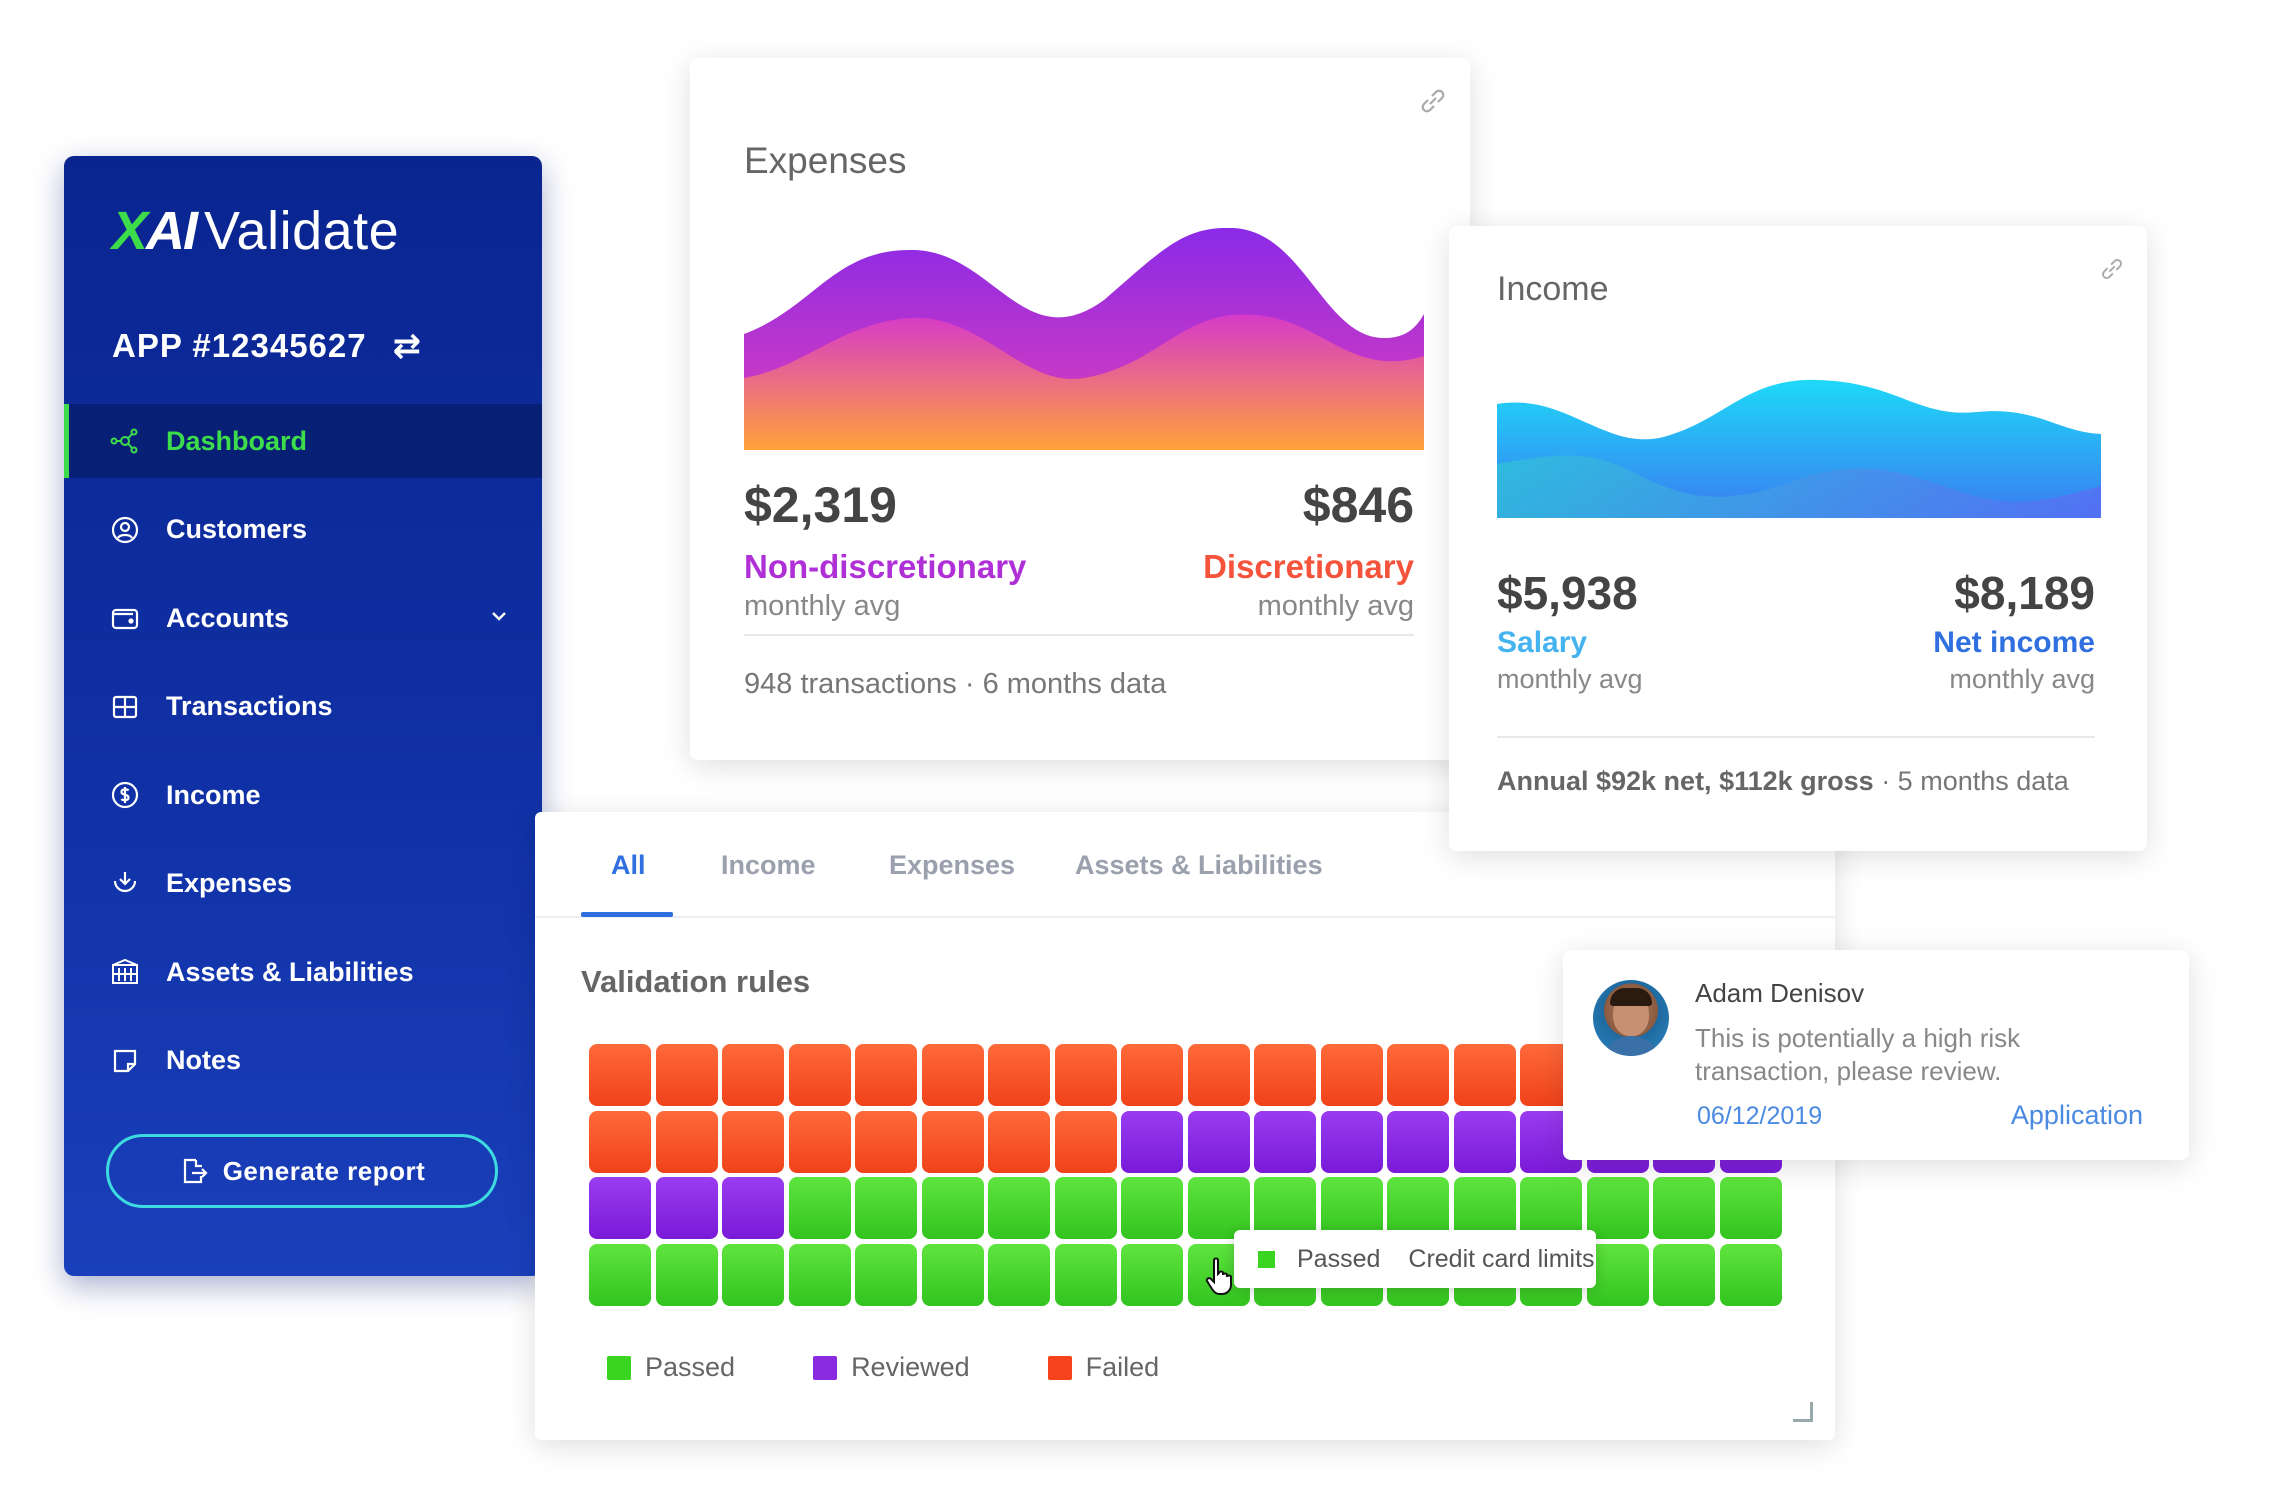  I want to click on application-link: Application, so click(2076, 1115).